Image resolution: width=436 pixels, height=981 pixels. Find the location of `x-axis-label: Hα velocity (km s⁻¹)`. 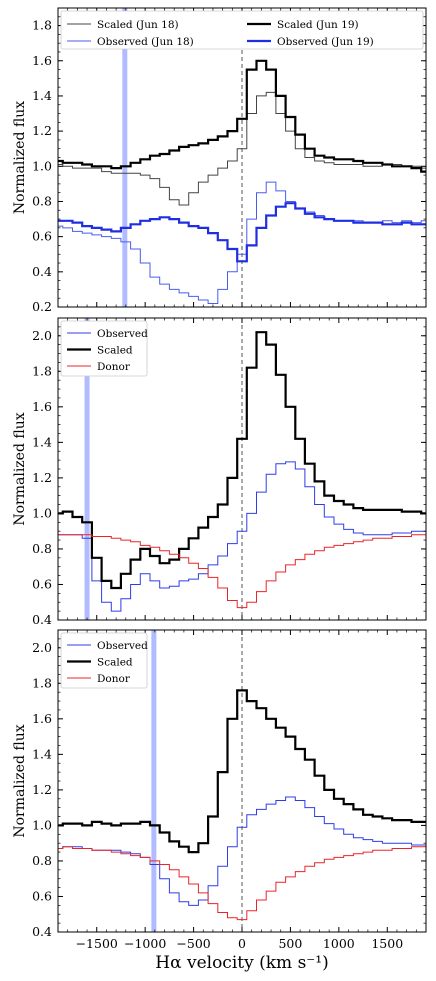

x-axis-label: Hα velocity (km s⁻¹) is located at coordinates (241, 963).